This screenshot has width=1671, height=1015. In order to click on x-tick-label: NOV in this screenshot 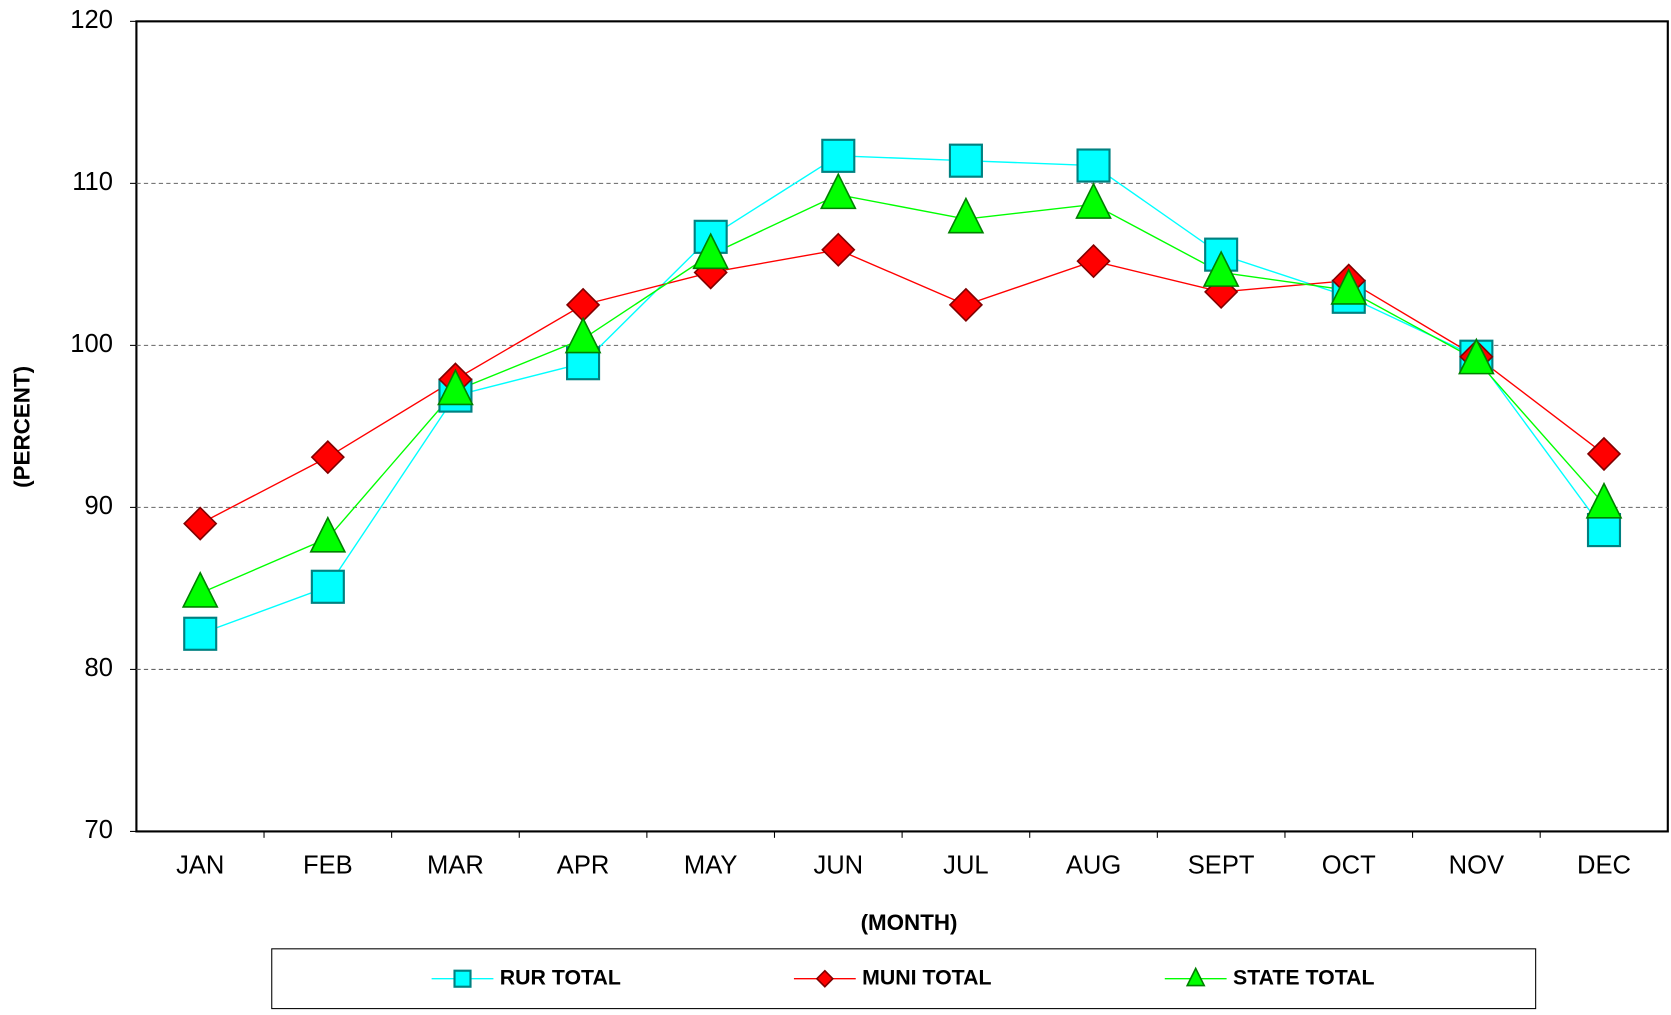, I will do `click(1476, 865)`.